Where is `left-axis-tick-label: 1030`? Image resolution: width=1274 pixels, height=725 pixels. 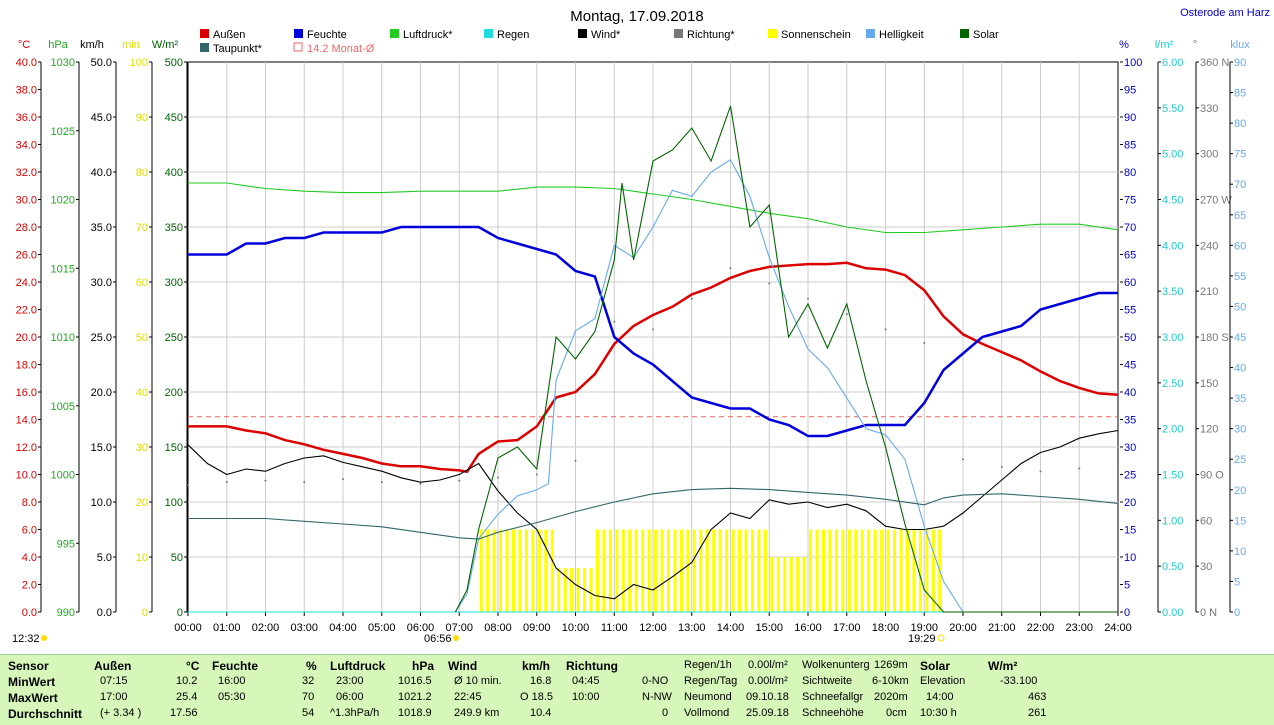
left-axis-tick-label: 1030 is located at coordinates (63, 63).